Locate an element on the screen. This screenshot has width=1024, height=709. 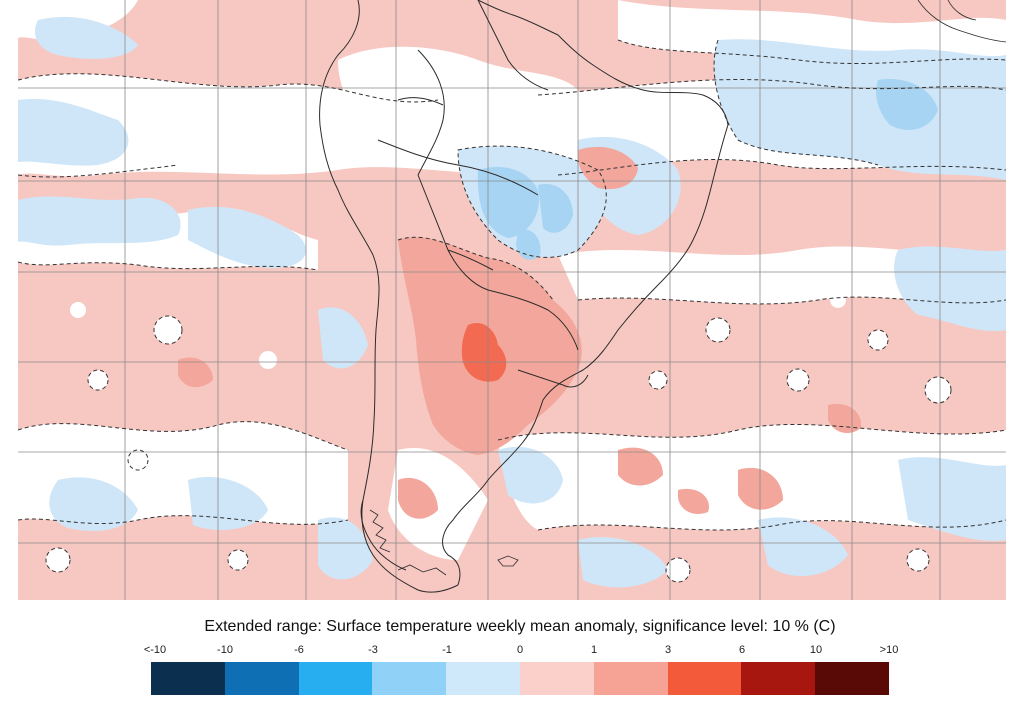
strong-positive-region is located at coordinates (484, 352).